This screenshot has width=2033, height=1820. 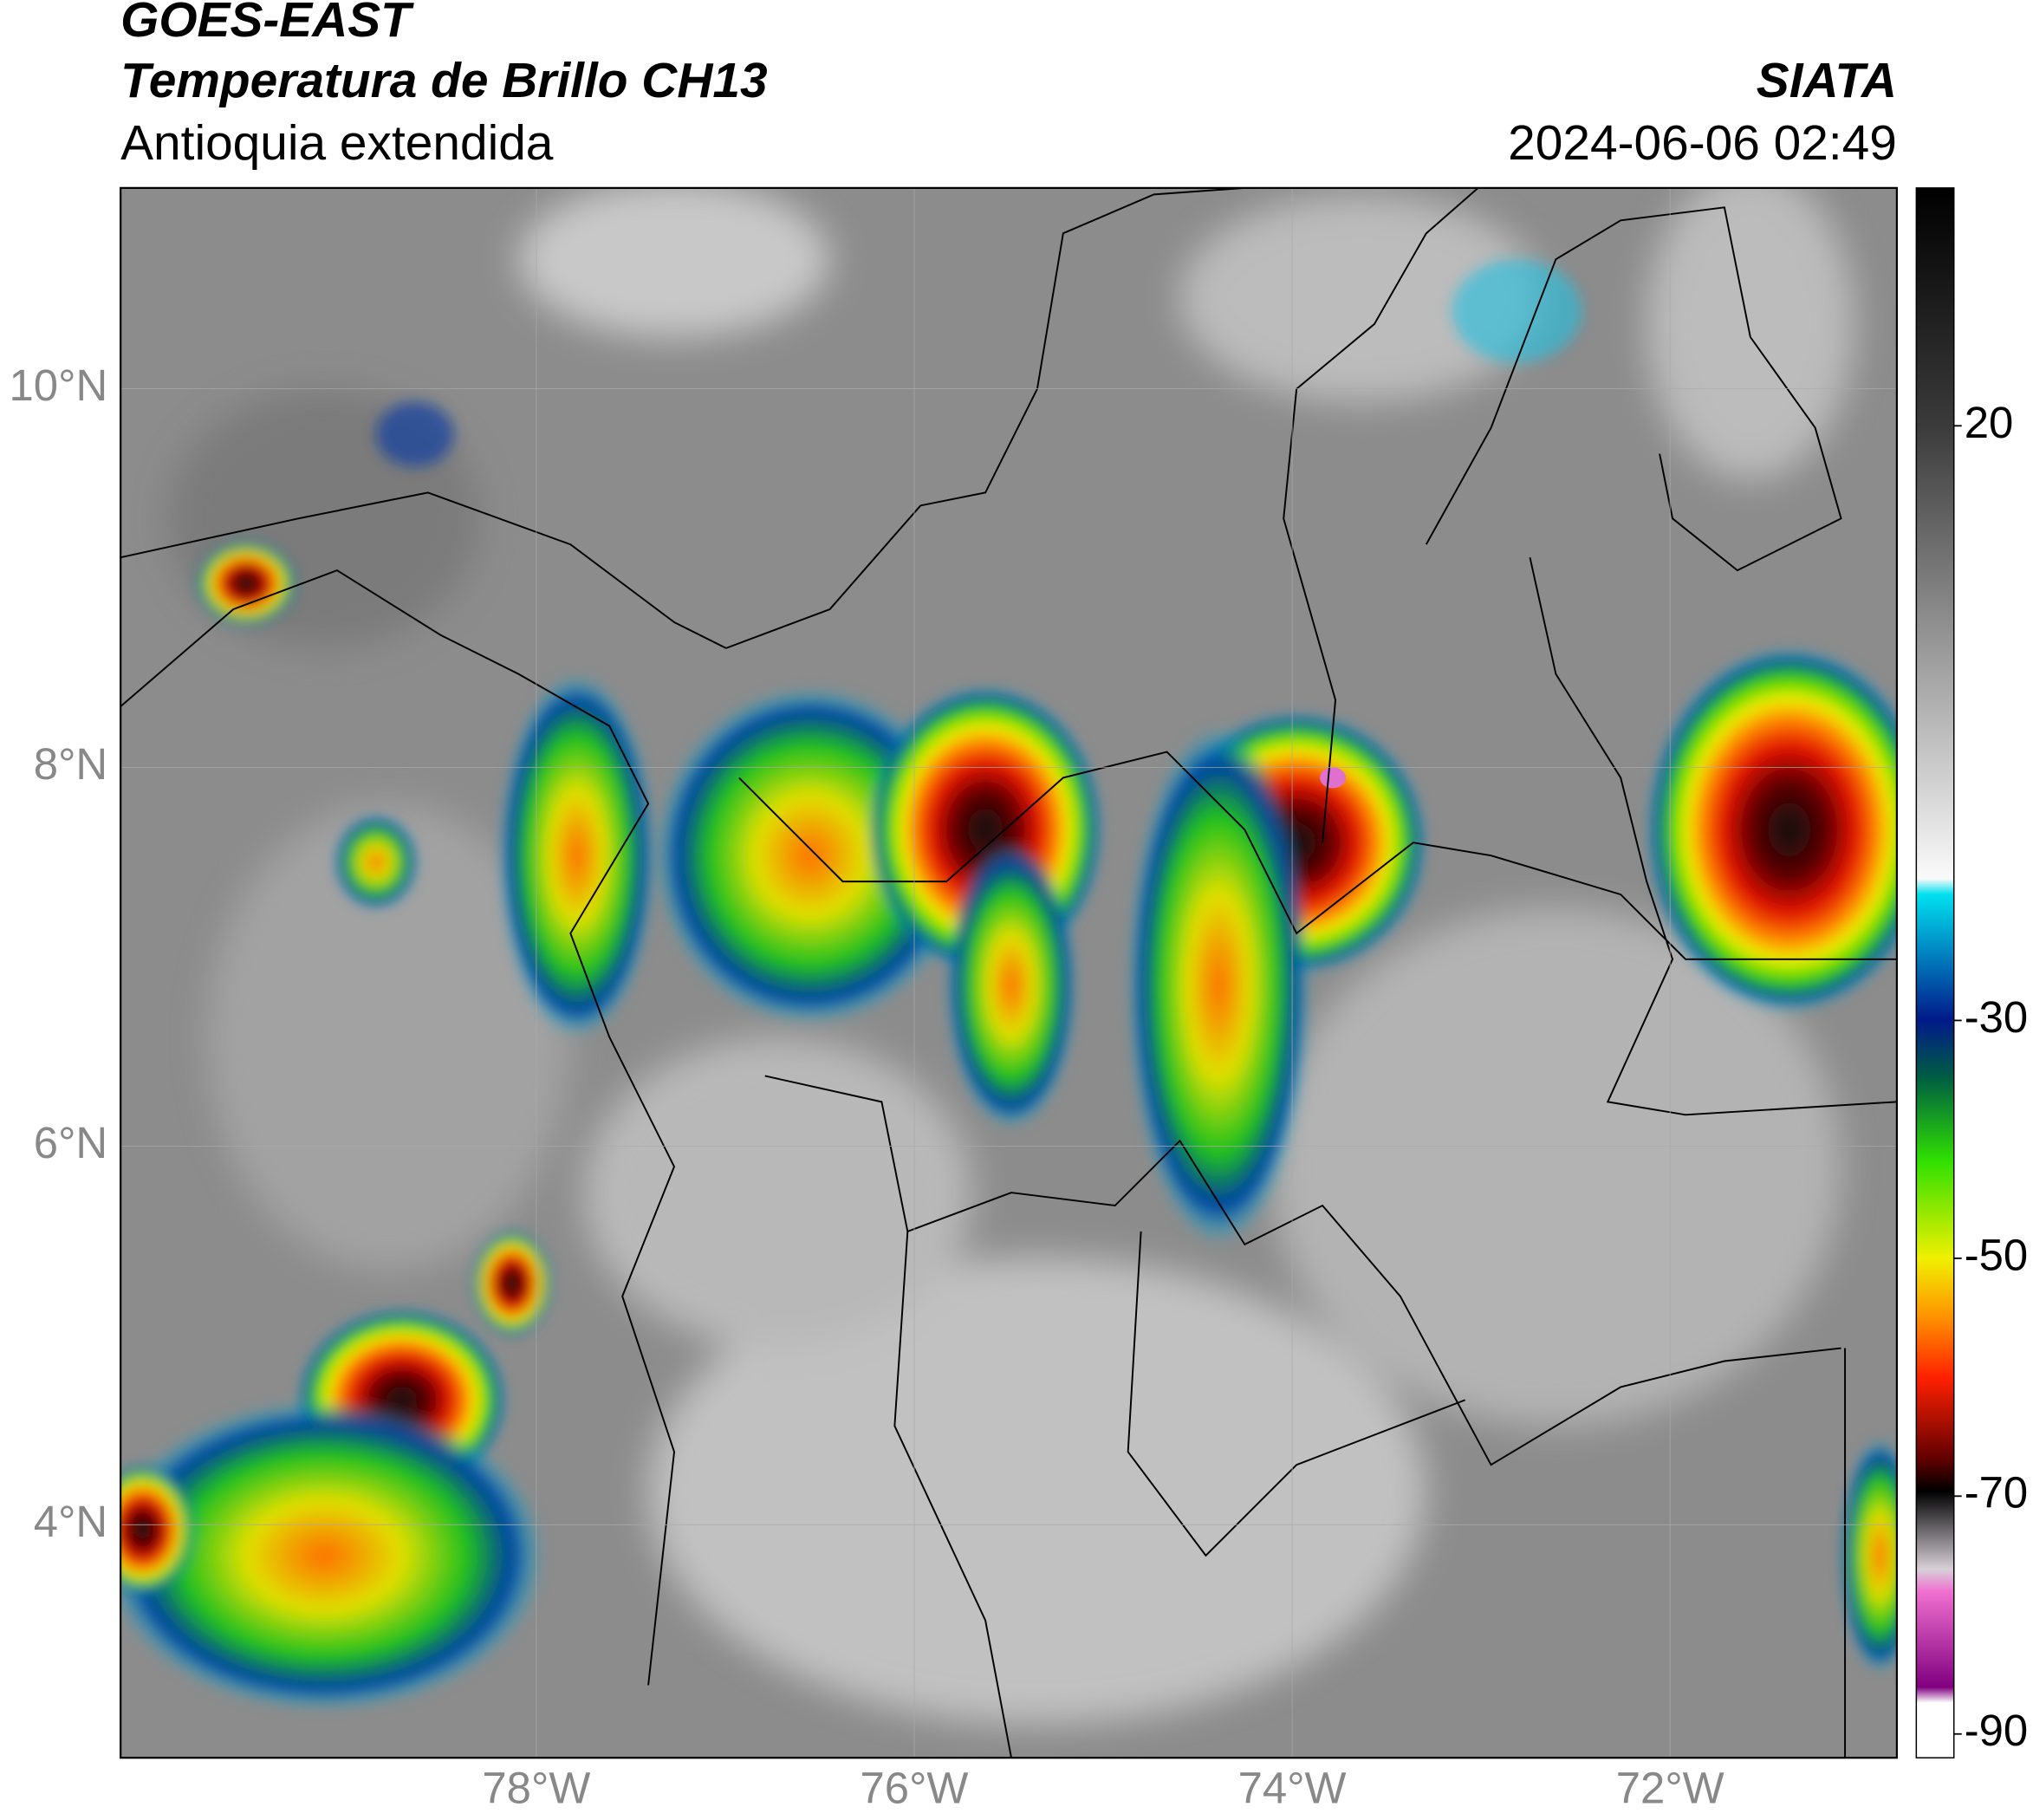 I want to click on colorbar, so click(x=1935, y=972).